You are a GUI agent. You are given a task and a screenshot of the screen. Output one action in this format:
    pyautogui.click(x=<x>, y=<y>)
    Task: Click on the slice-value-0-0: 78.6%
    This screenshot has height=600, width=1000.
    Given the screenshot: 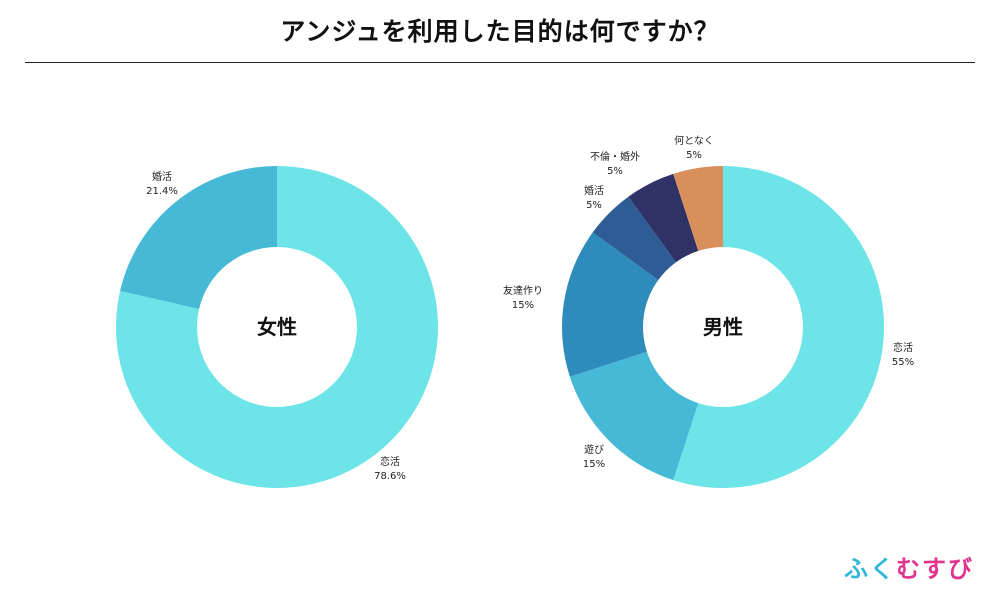 What is the action you would take?
    pyautogui.click(x=390, y=476)
    